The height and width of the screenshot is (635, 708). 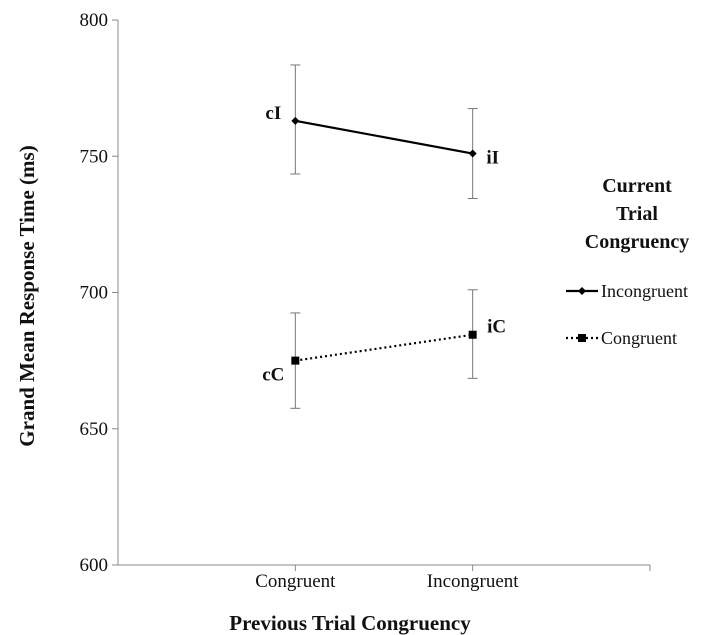 I want to click on legend-label: Congruent, so click(x=639, y=338).